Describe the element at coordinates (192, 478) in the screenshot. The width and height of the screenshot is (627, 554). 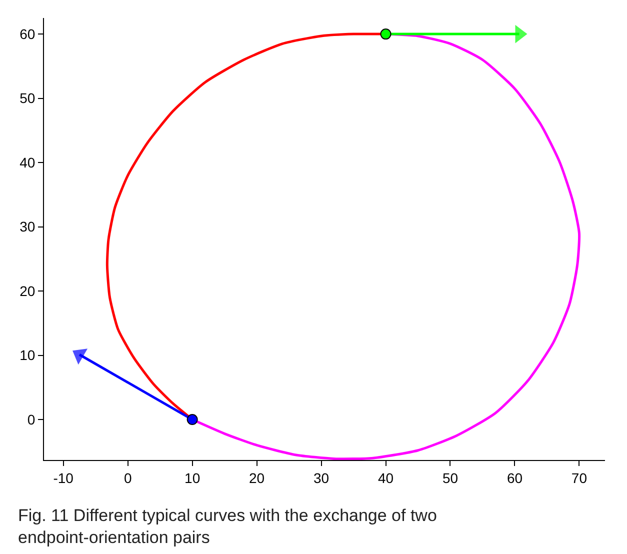
I see `x-tick-label: 10` at that location.